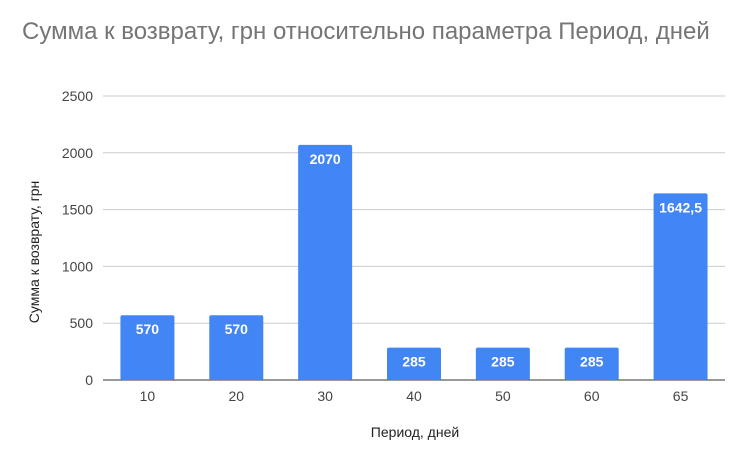 The height and width of the screenshot is (463, 750). What do you see at coordinates (415, 432) in the screenshot?
I see `x-axis-title: Период, дней` at bounding box center [415, 432].